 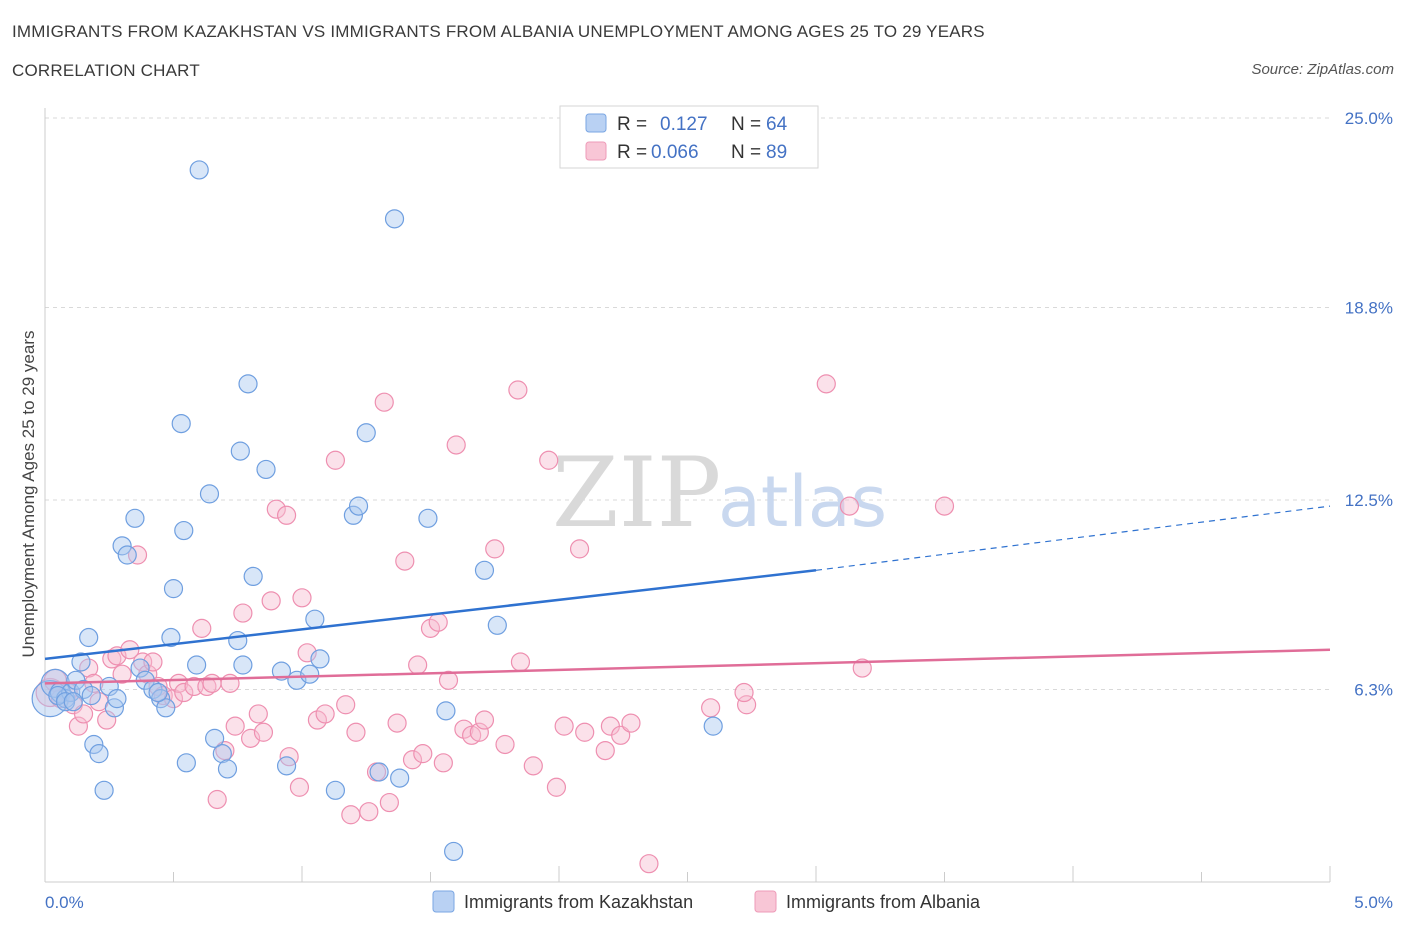 I want to click on legend-n-value-kazakhstan: 64, so click(x=777, y=124).